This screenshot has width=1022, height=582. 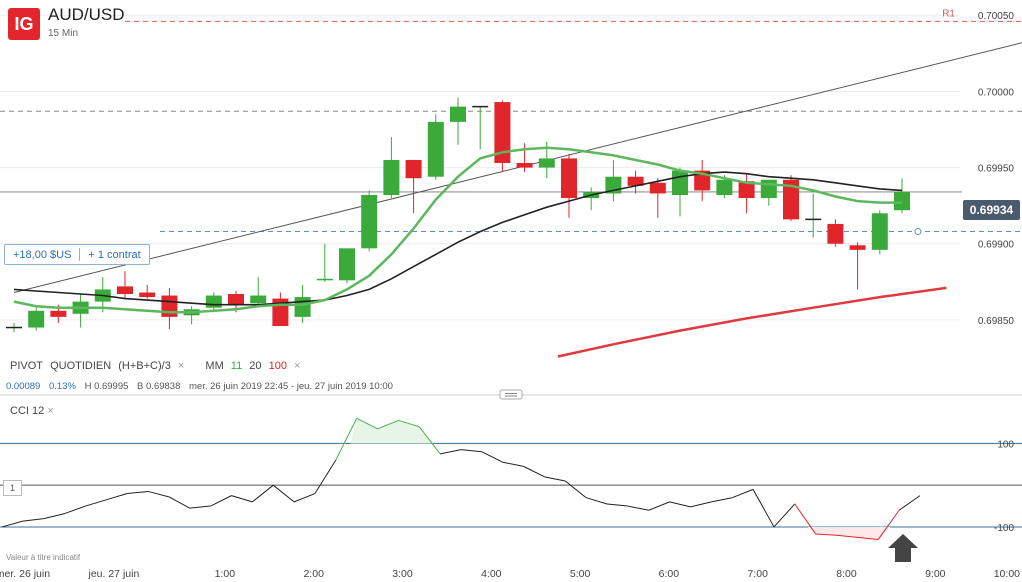 What do you see at coordinates (24, 24) in the screenshot?
I see `ig-logo: IG` at bounding box center [24, 24].